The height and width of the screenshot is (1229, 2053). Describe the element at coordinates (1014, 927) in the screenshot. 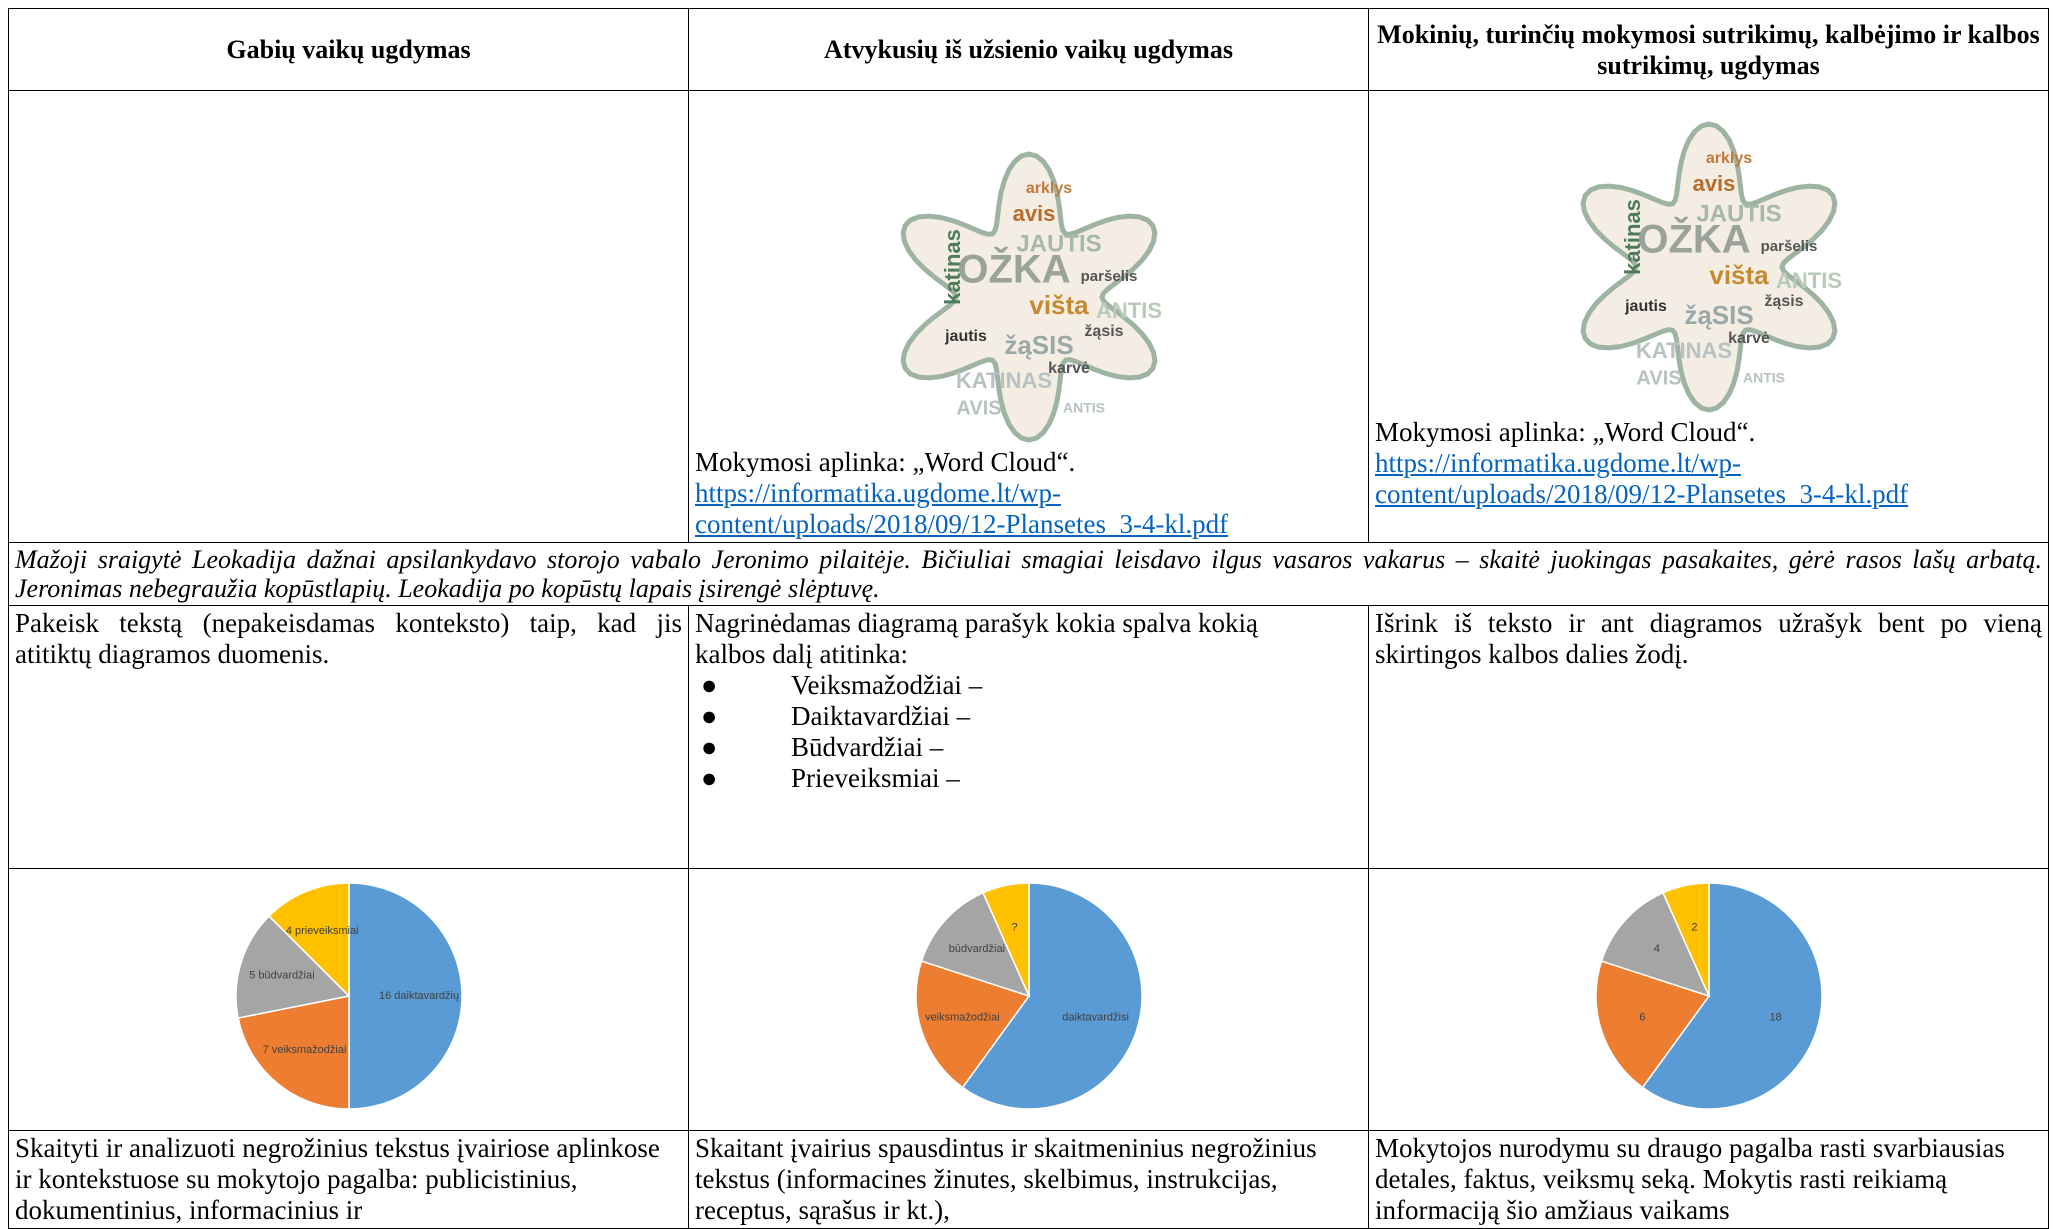

I see `slice-label: ?` at that location.